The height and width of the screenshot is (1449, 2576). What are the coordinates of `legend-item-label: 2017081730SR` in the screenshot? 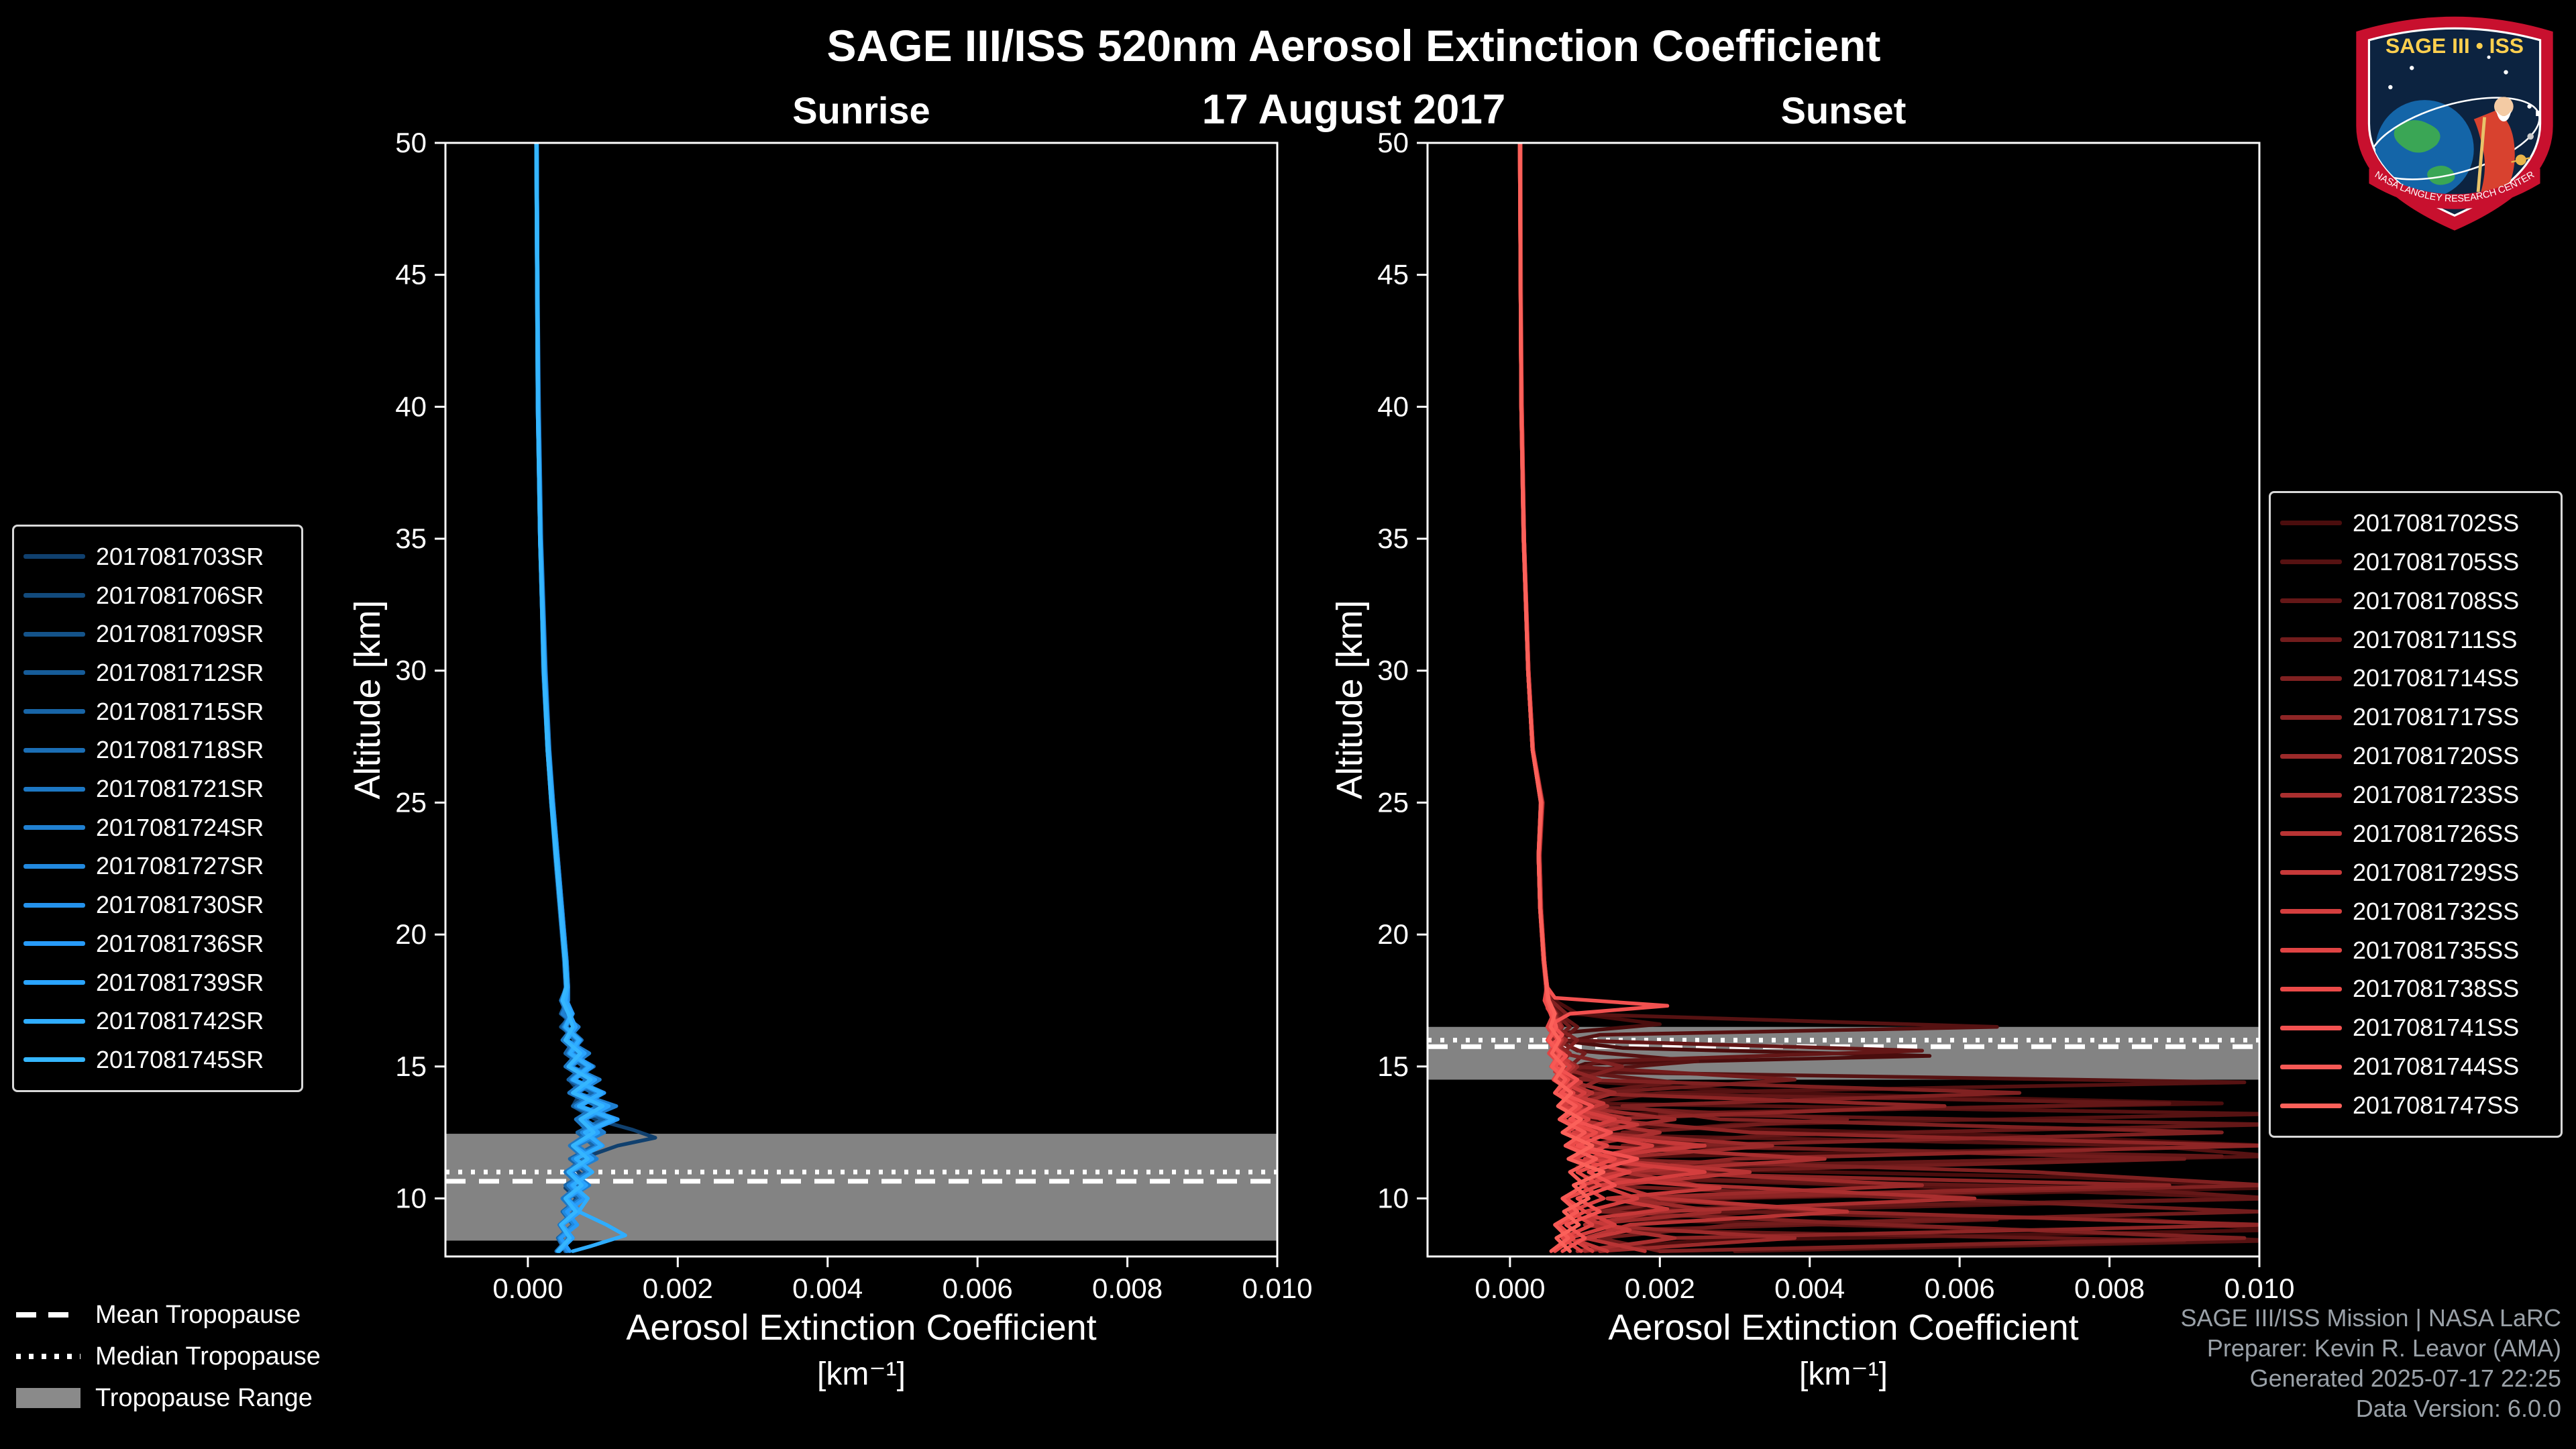 It's located at (180, 905).